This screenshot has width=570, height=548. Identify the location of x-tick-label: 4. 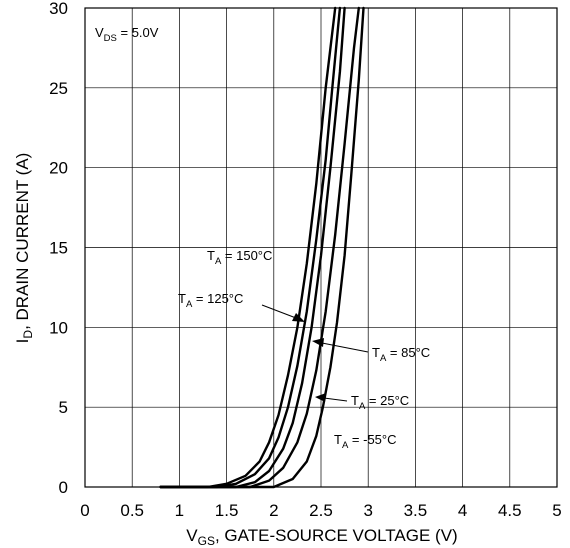
(462, 510).